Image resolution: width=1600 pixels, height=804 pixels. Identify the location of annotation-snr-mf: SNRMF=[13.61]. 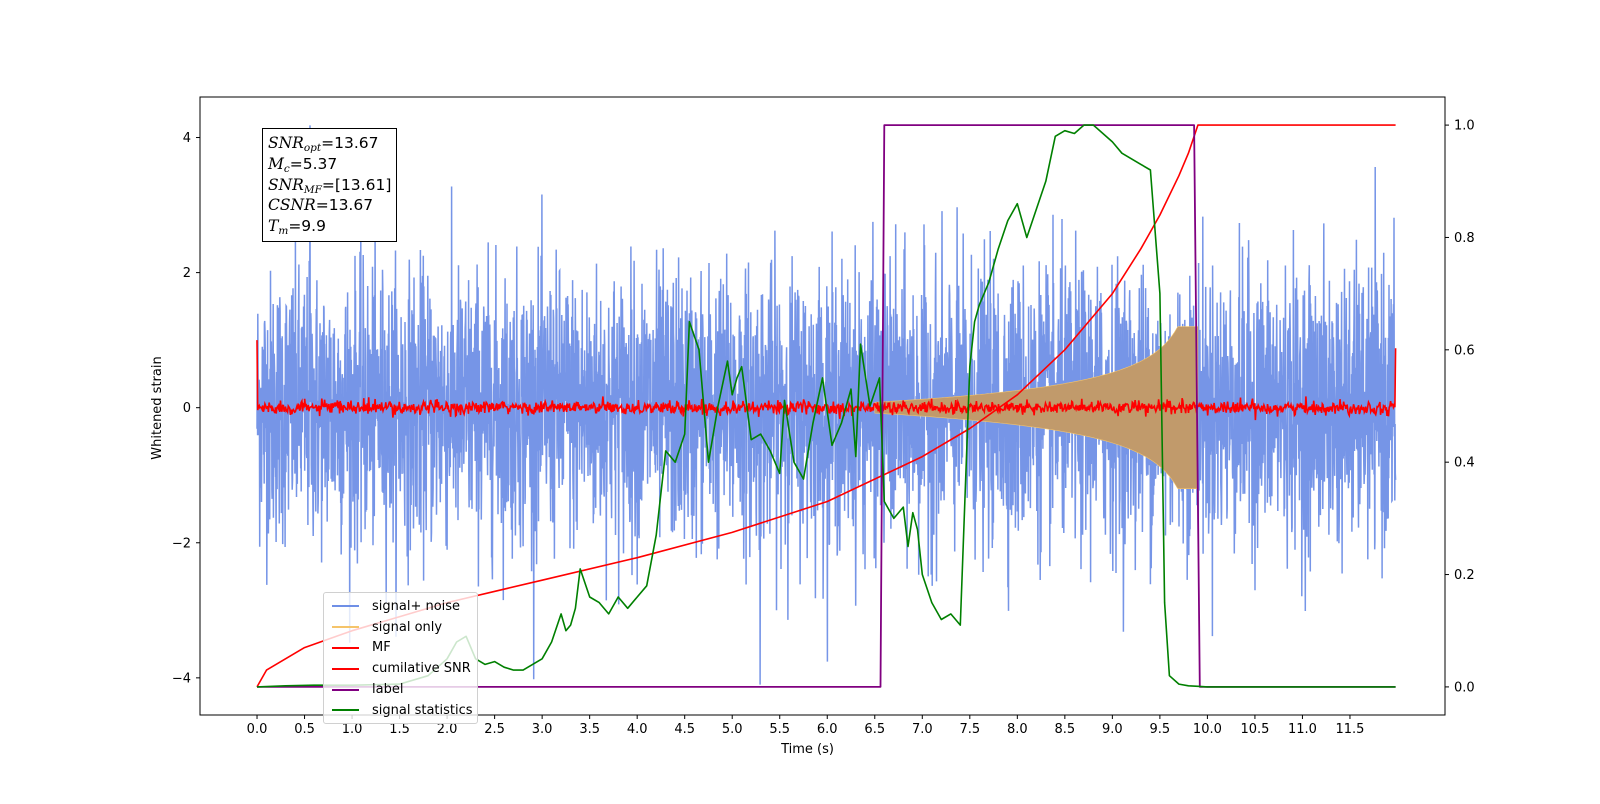
(330, 185).